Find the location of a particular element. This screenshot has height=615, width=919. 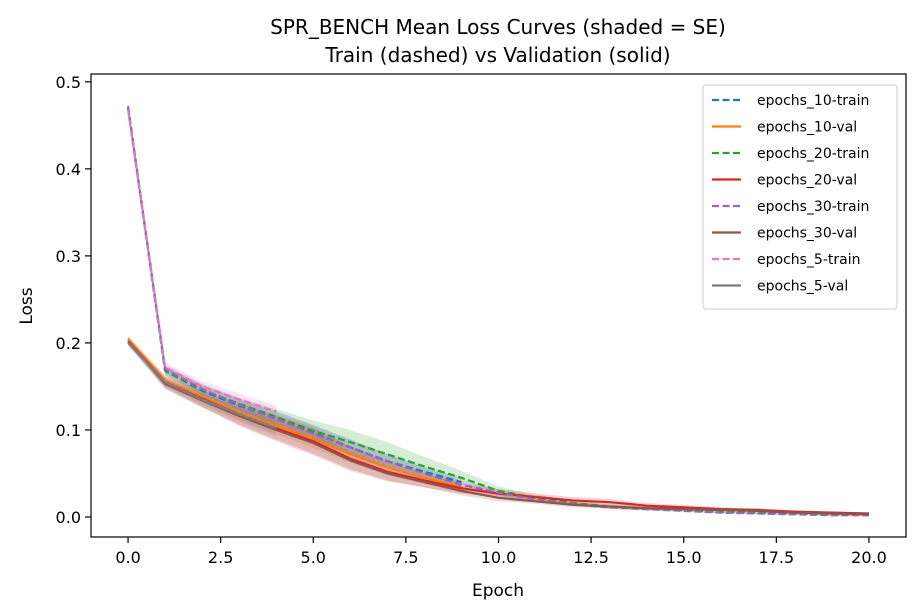

x-axis-label: Epoch is located at coordinates (498, 591).